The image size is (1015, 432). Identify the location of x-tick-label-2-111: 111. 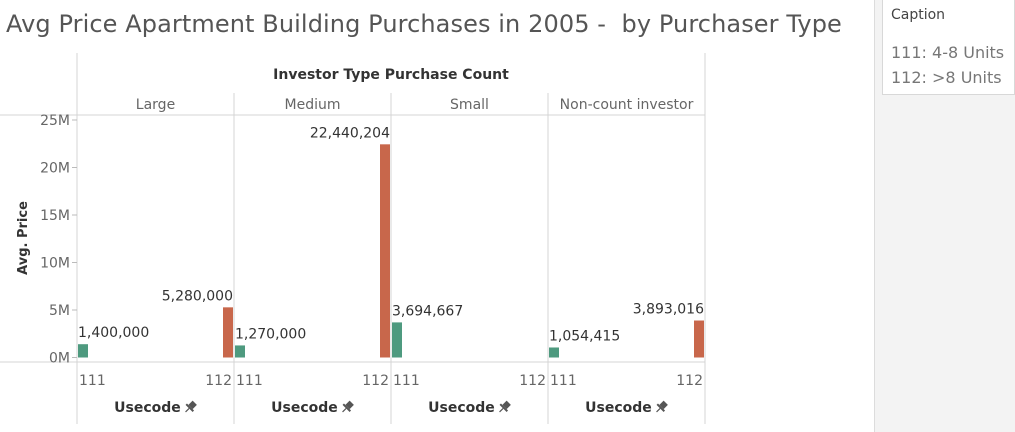
(249, 381).